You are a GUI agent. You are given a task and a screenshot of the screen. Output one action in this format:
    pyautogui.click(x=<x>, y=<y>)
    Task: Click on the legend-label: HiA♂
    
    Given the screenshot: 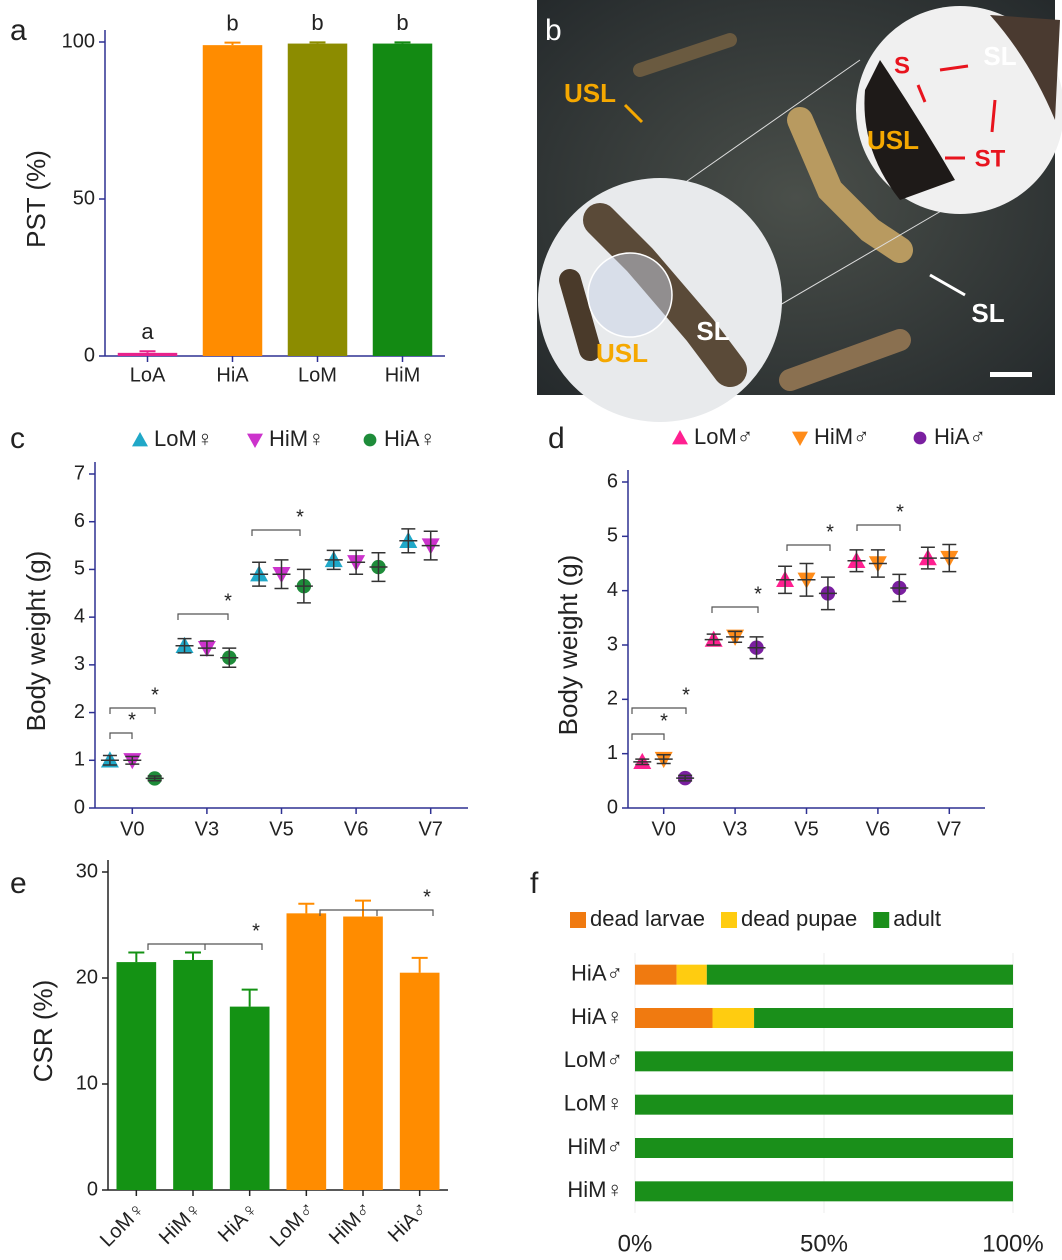 What is the action you would take?
    pyautogui.click(x=960, y=436)
    